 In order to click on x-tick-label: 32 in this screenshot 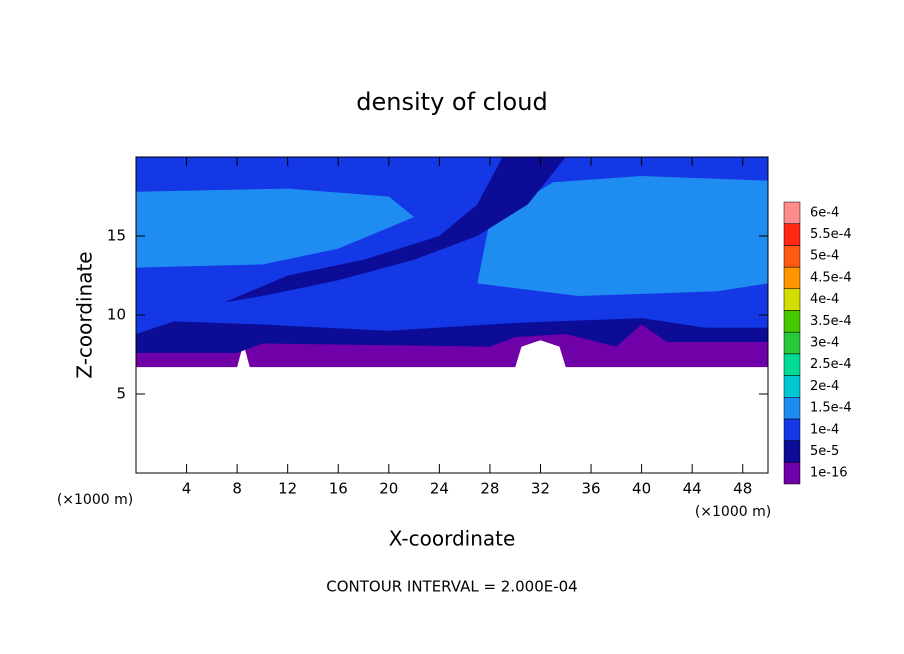, I will do `click(540, 489)`.